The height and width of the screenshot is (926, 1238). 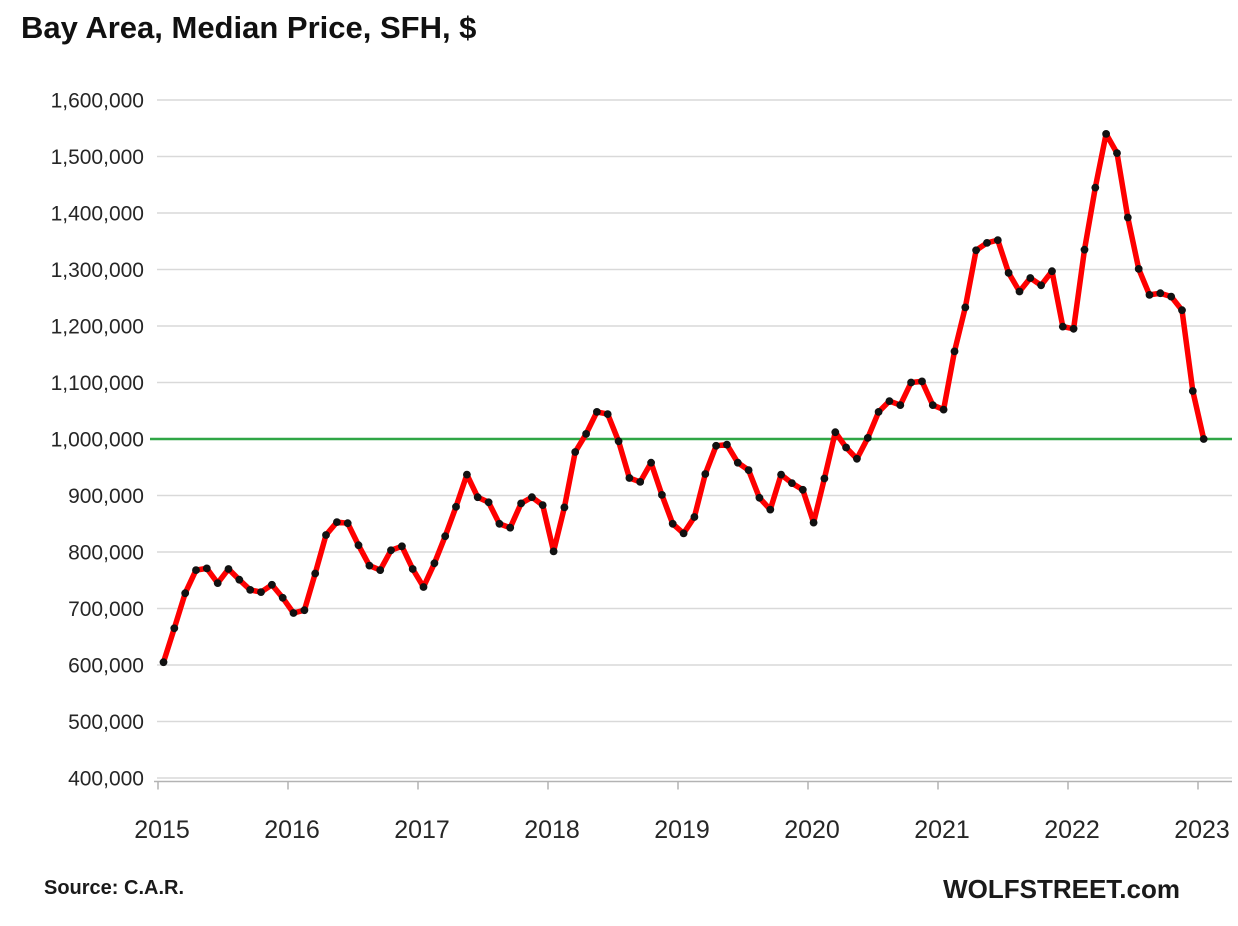 What do you see at coordinates (97, 383) in the screenshot?
I see `y-tick-label: 1,100,000` at bounding box center [97, 383].